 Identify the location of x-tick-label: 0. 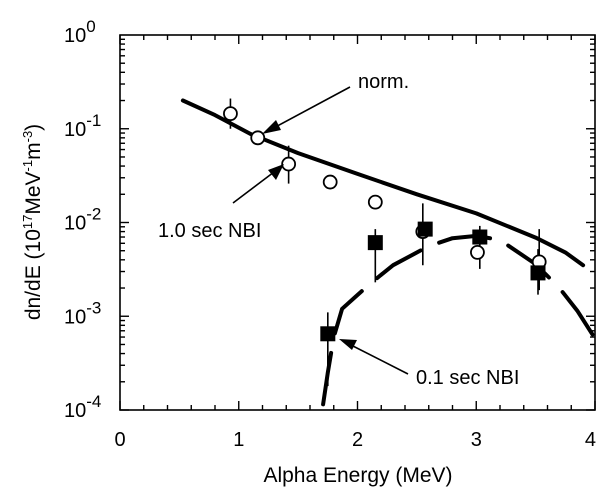
(119, 440).